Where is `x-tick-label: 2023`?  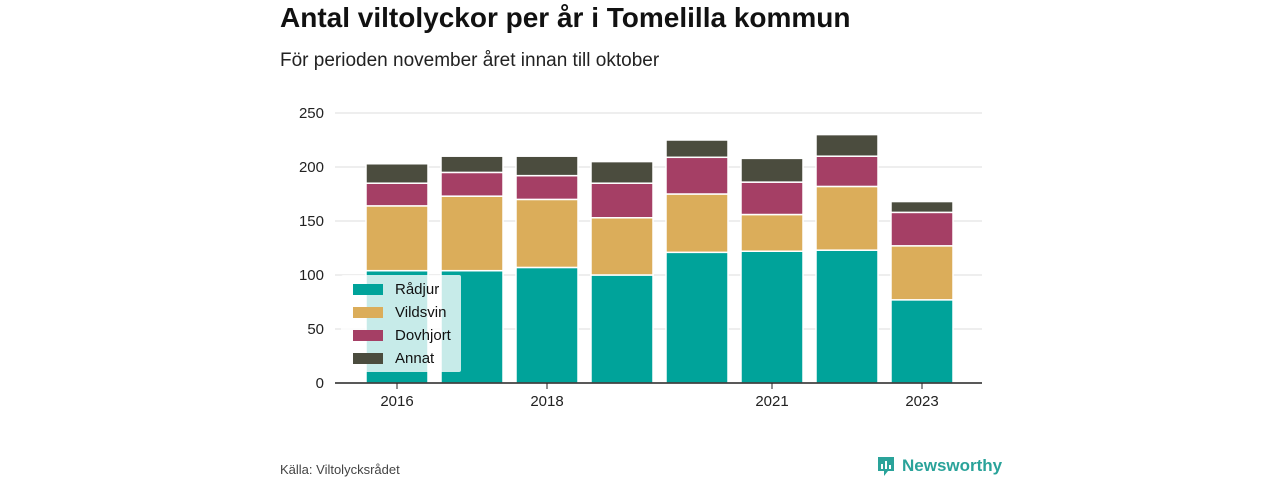 x-tick-label: 2023 is located at coordinates (921, 401).